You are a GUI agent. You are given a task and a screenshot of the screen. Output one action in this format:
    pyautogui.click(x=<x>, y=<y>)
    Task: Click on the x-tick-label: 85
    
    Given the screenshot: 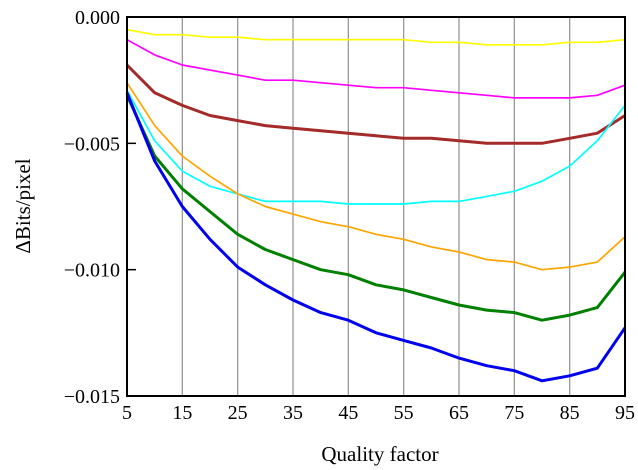 What is the action you would take?
    pyautogui.click(x=570, y=413)
    